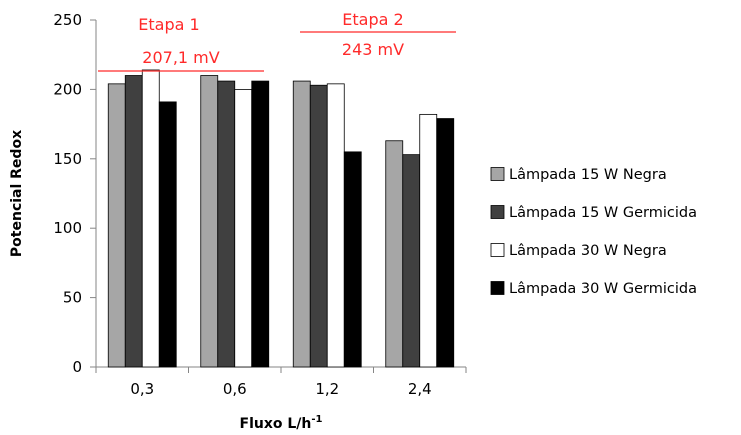 The image size is (741, 435). Describe the element at coordinates (372, 19) in the screenshot. I see `annotation-label: Etapa 2` at that location.